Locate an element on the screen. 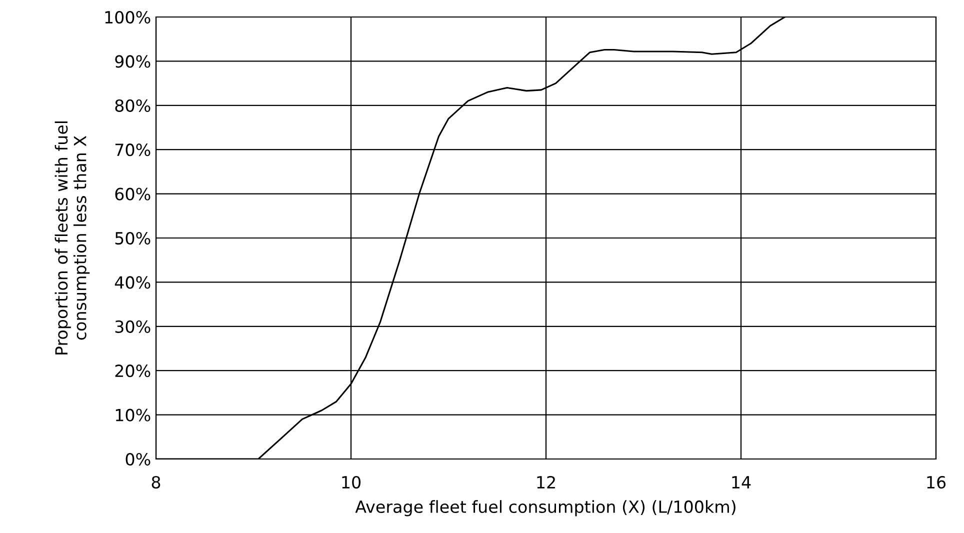  x-axis-title: Average fleet fuel consumption (X) (L/100km) is located at coordinates (545, 508).